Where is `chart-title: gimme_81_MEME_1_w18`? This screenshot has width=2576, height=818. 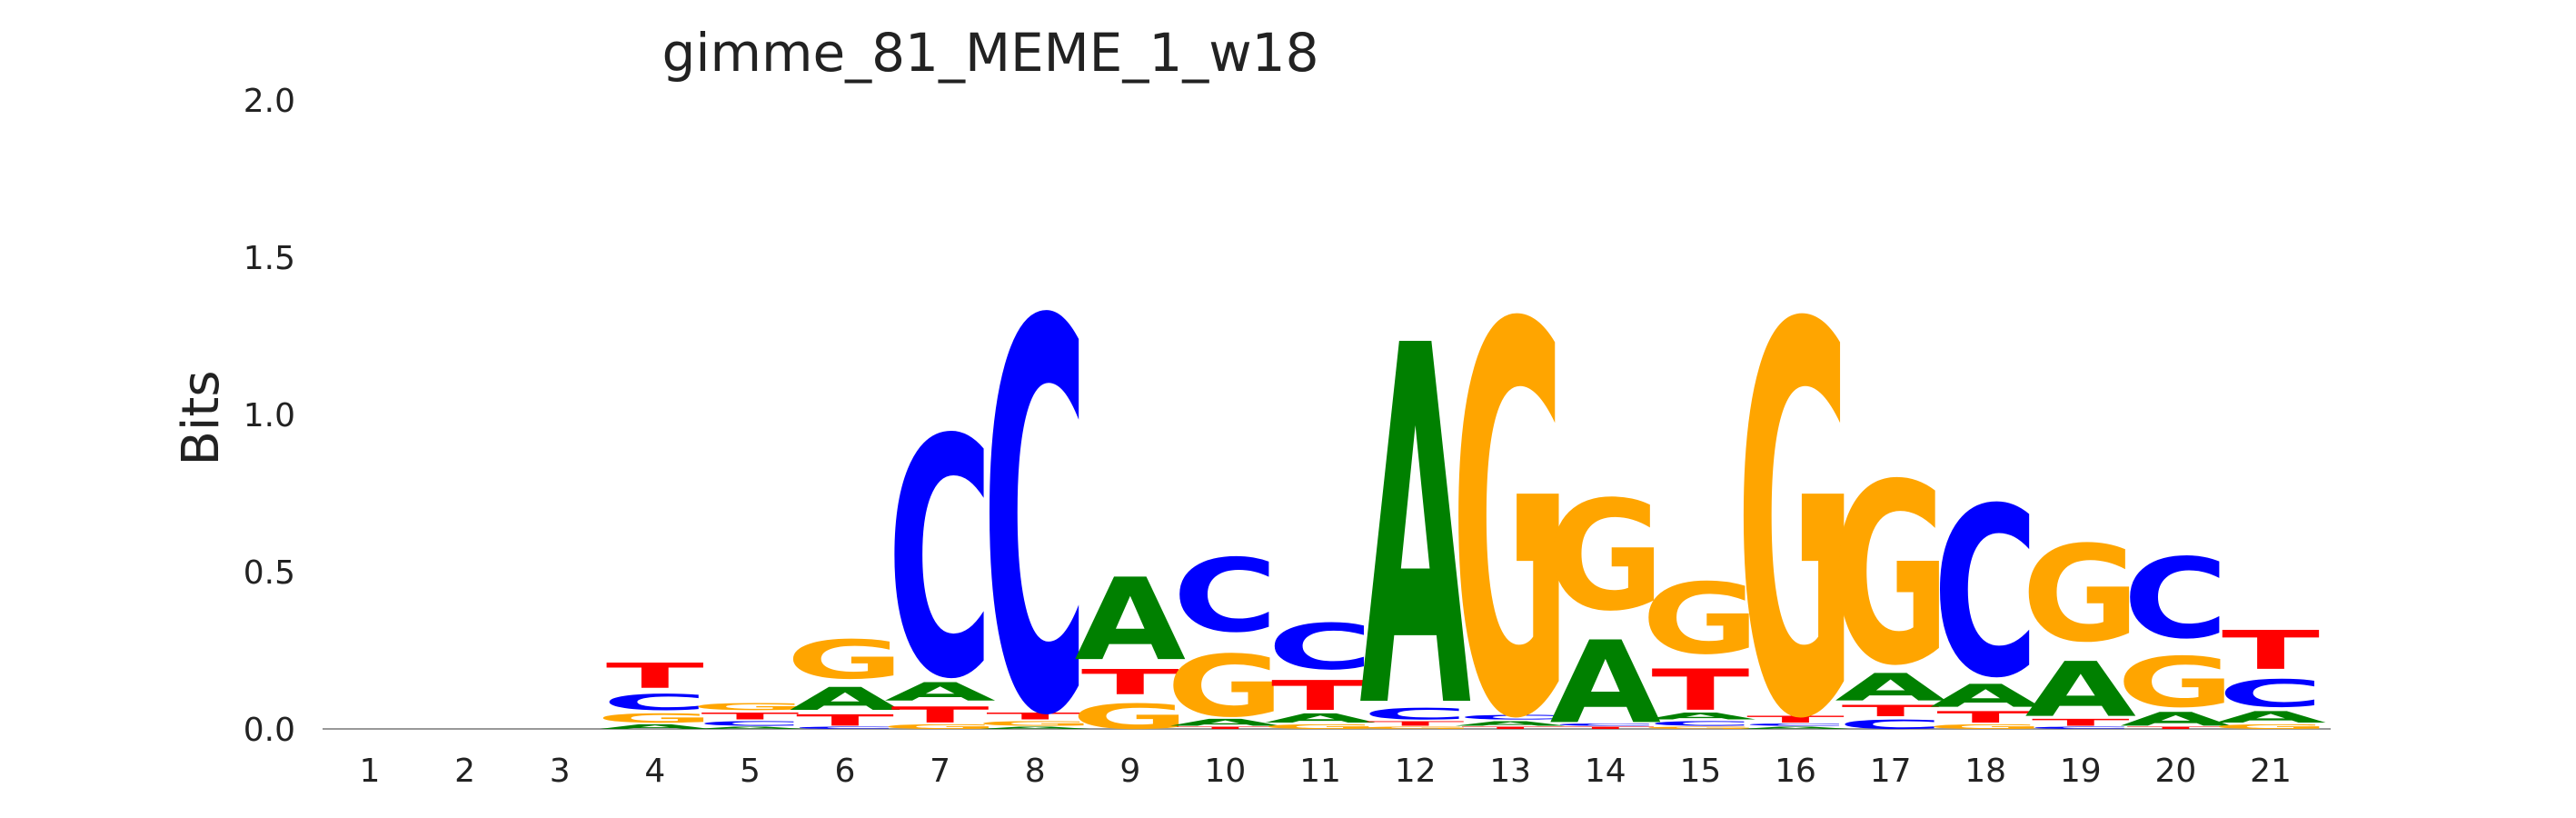 chart-title: gimme_81_MEME_1_w18 is located at coordinates (990, 53).